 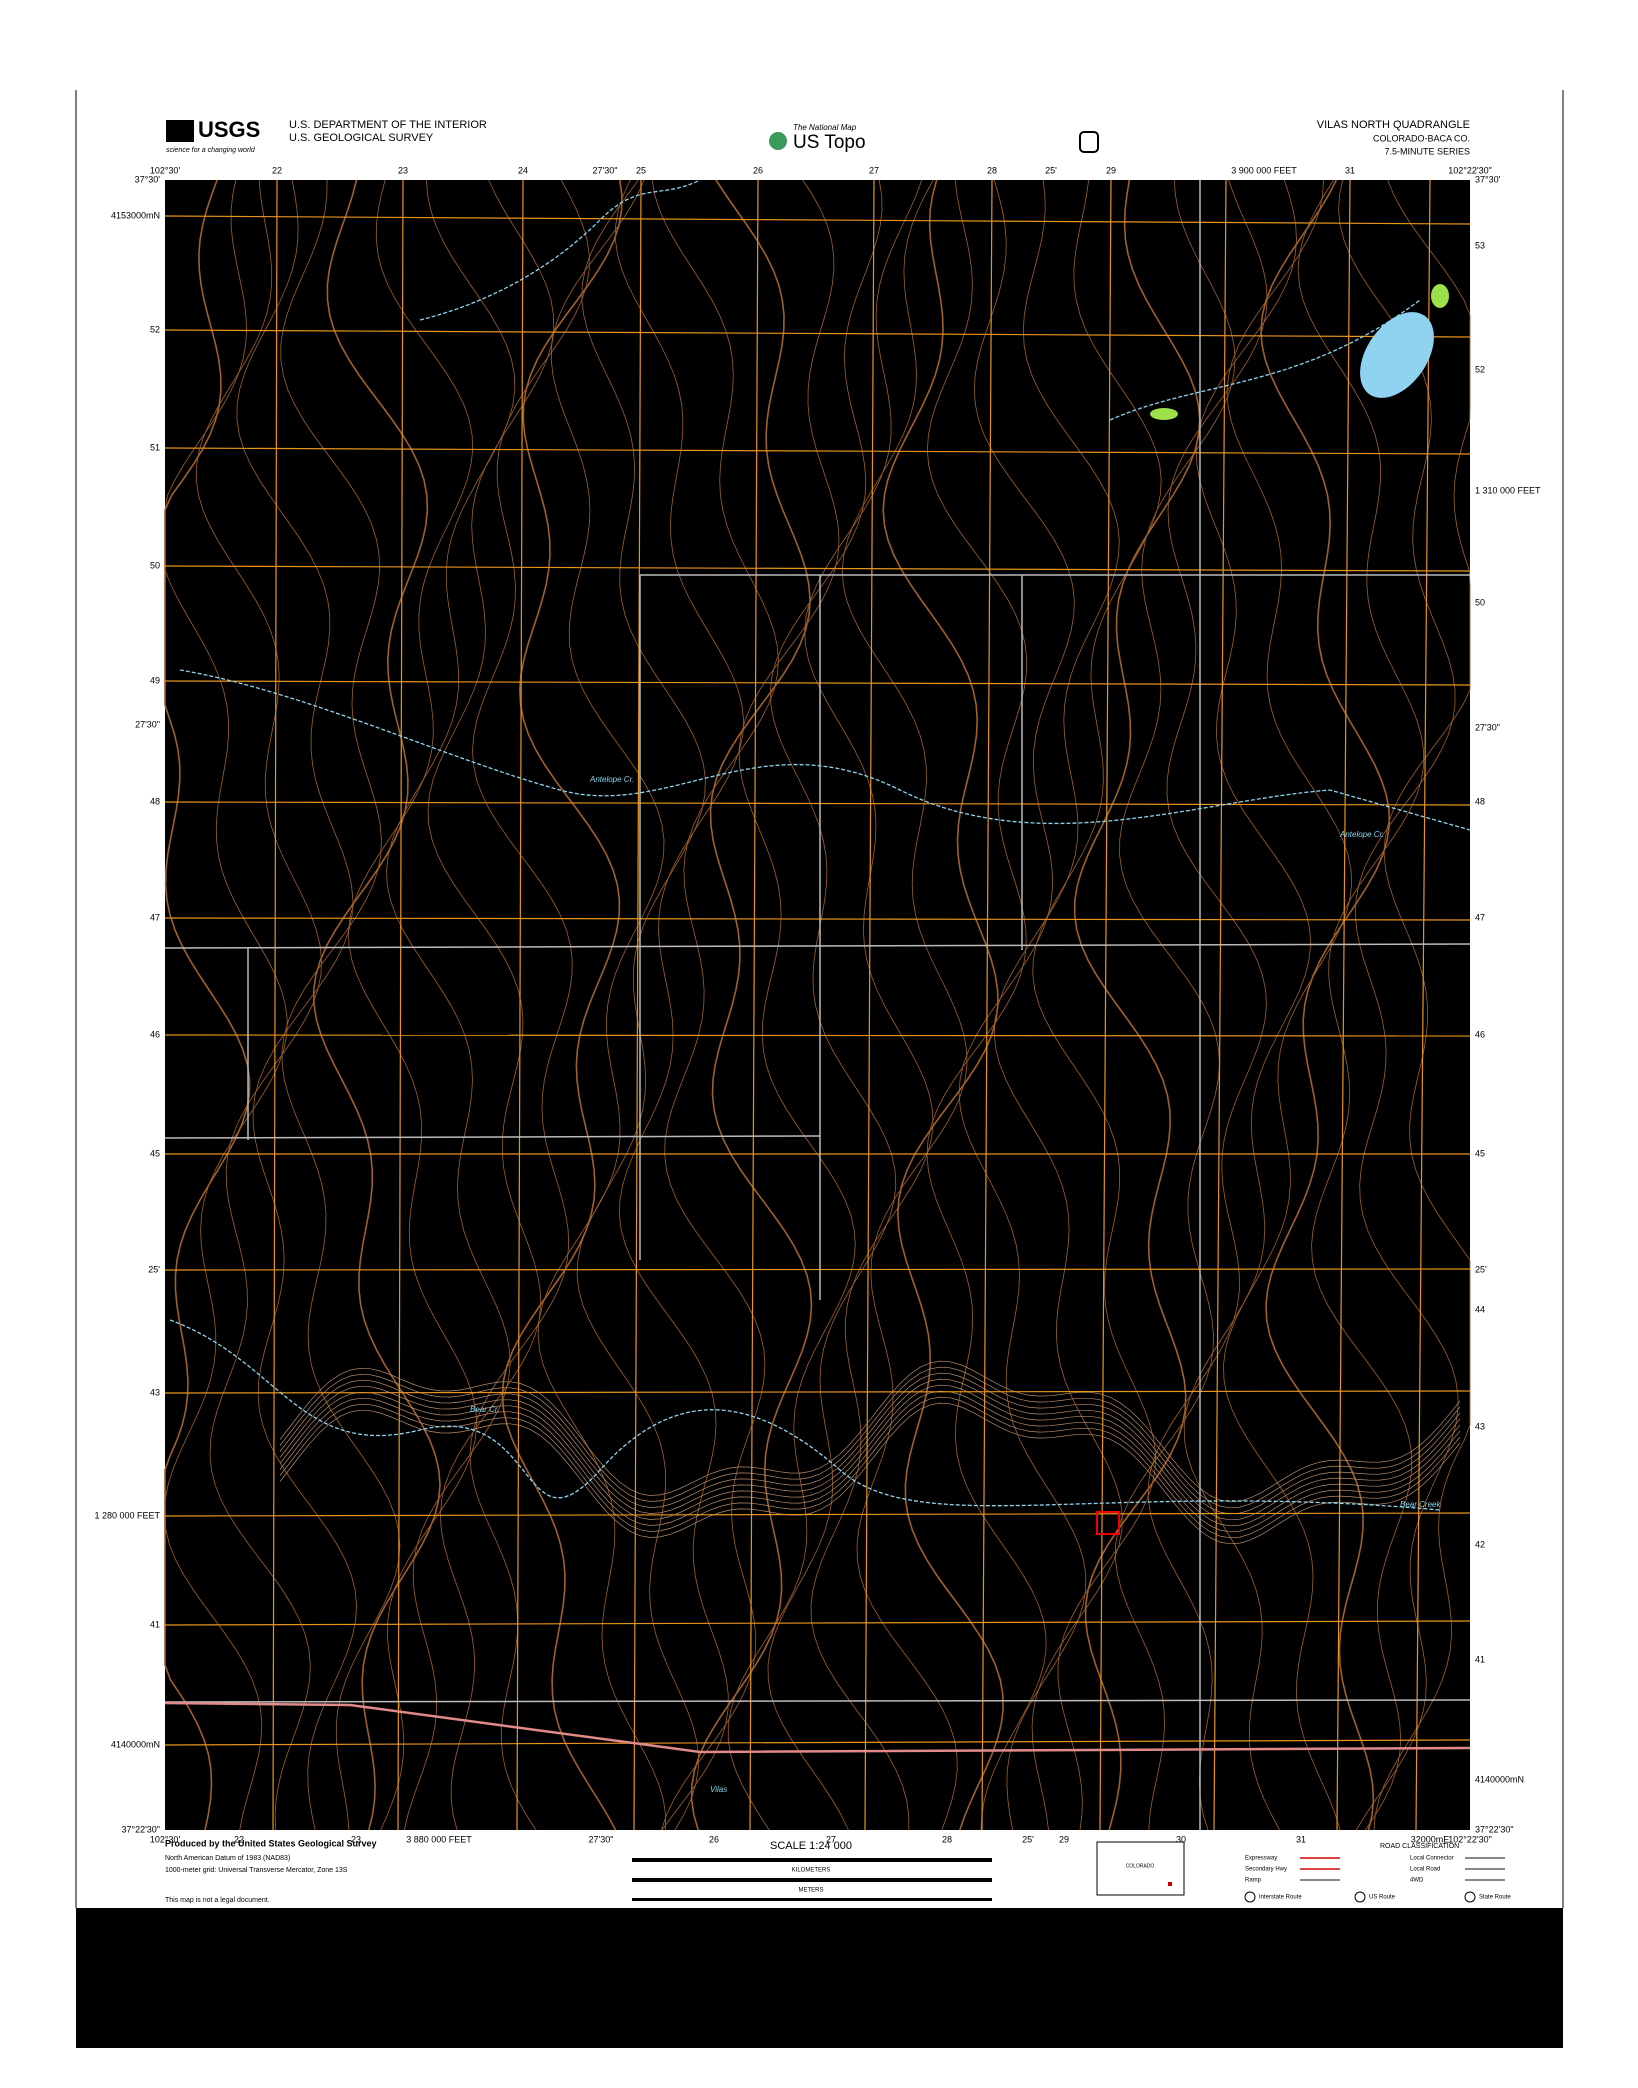 What do you see at coordinates (180, 131) in the screenshot?
I see `usgs-logo-mark` at bounding box center [180, 131].